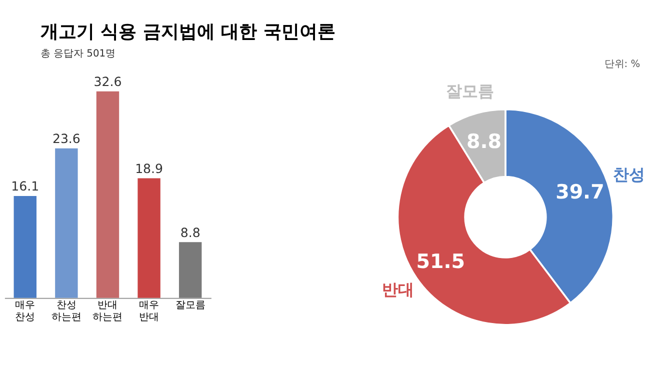  I want to click on data-label: 32.6, so click(108, 82).